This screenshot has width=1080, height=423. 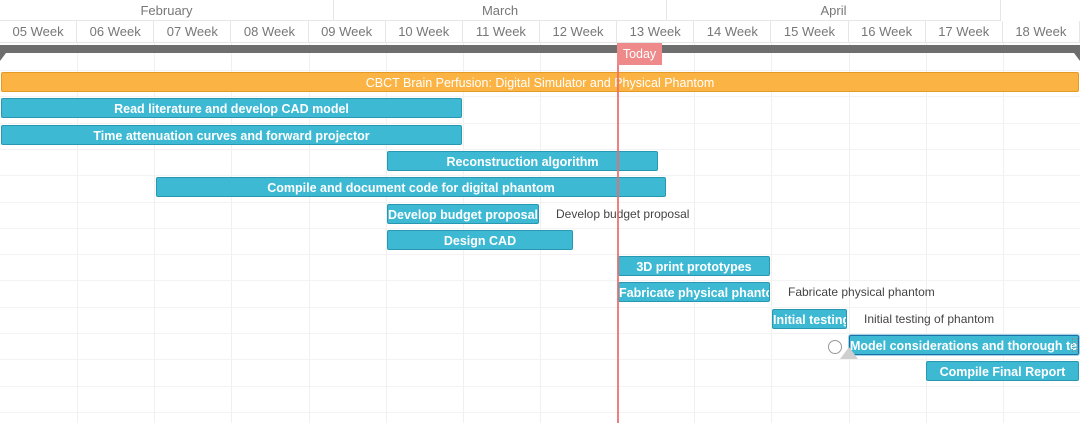 I want to click on task-bar: Read literature and develop CAD model, so click(x=231, y=108).